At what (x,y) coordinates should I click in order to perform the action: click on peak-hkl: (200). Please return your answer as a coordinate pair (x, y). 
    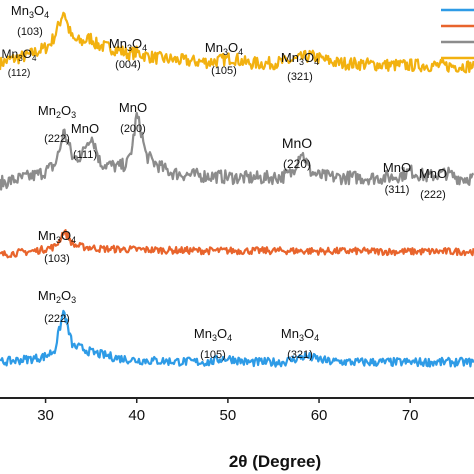
    Looking at the image, I should click on (133, 129).